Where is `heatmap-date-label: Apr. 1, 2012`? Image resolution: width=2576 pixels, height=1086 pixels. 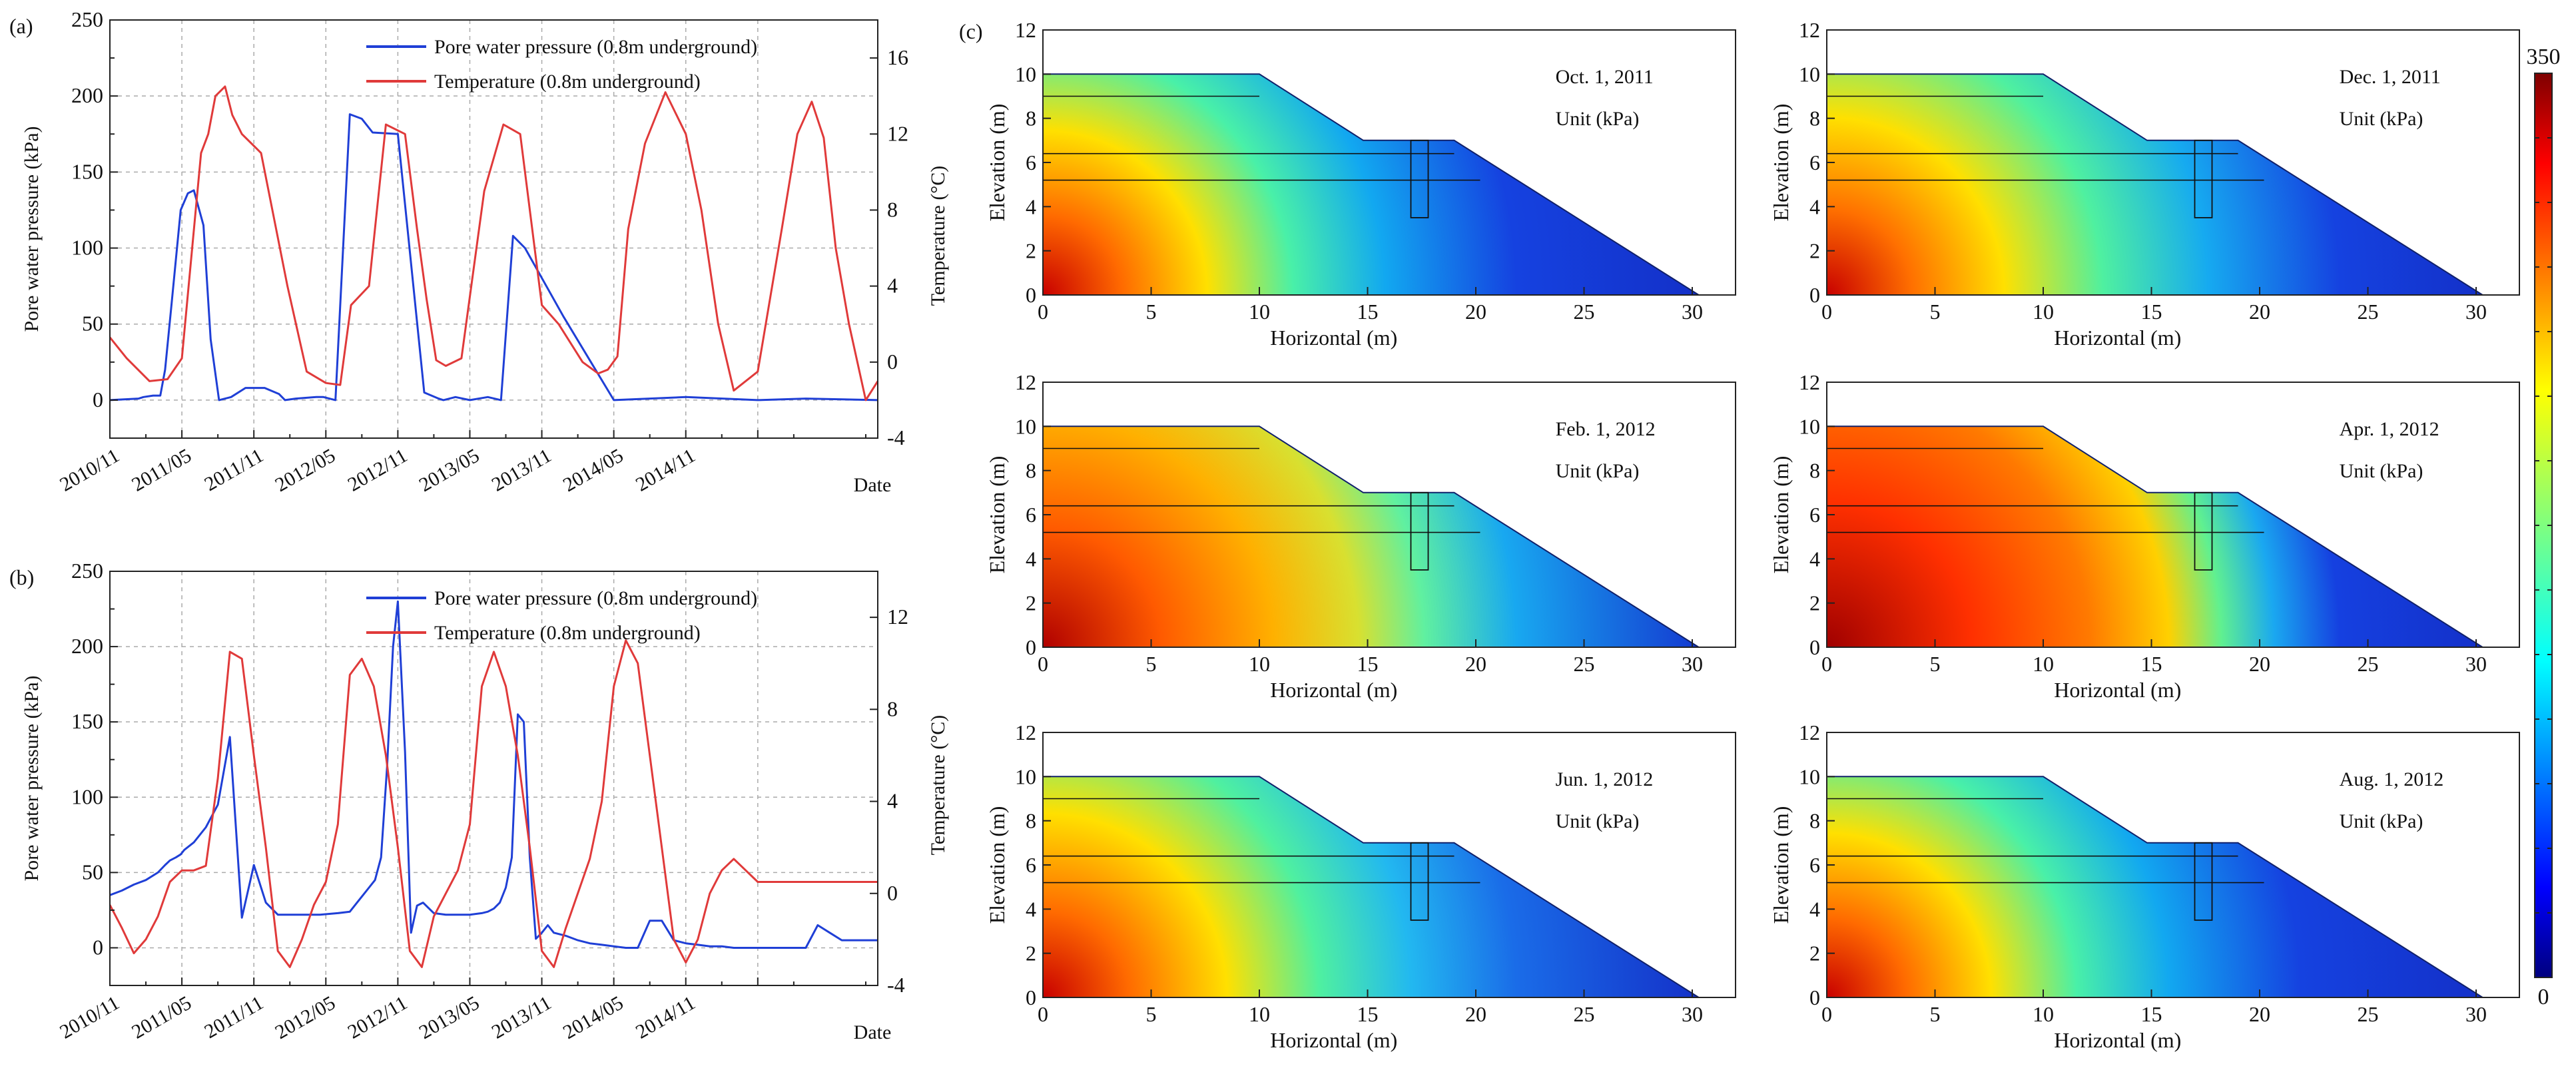
heatmap-date-label: Apr. 1, 2012 is located at coordinates (2389, 429).